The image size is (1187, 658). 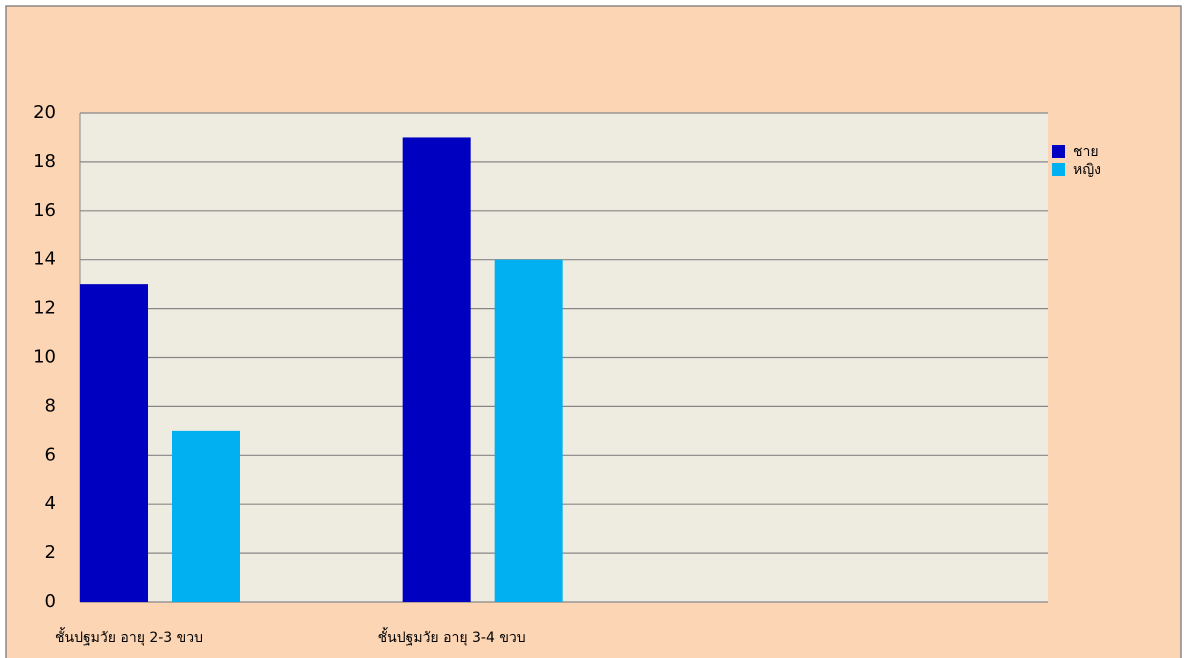 What do you see at coordinates (50, 552) in the screenshot?
I see `y-tick-label: 2` at bounding box center [50, 552].